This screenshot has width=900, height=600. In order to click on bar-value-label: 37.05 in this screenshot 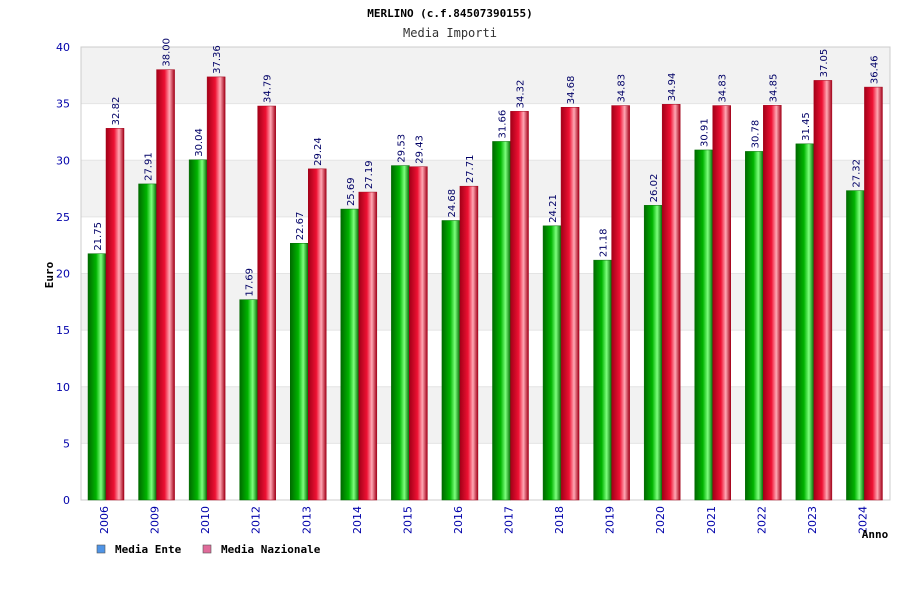, I will do `click(824, 63)`.